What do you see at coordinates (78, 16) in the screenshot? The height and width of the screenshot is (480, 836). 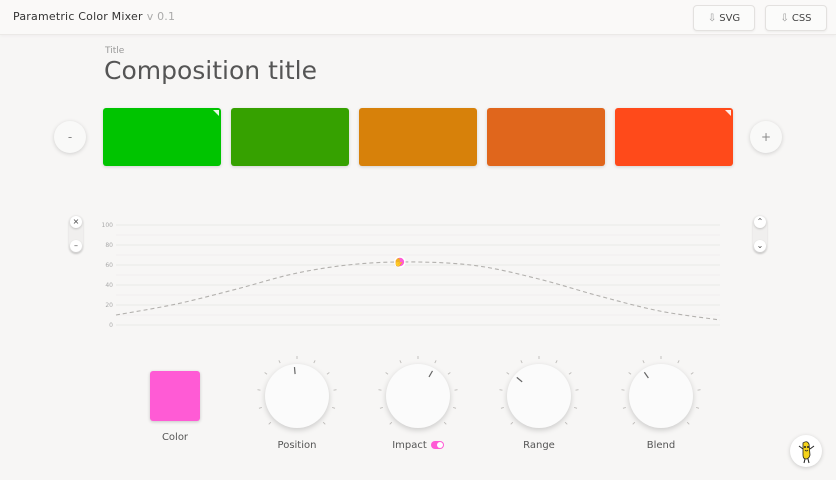 I see `app-name: Parametric Color Mixer` at bounding box center [78, 16].